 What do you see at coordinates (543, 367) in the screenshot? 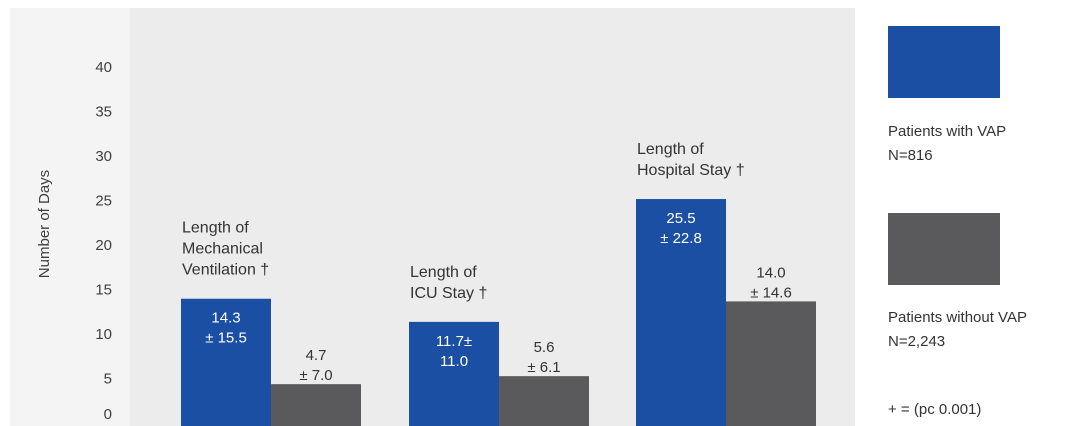
I see `bar-value-label: ± 6.1` at bounding box center [543, 367].